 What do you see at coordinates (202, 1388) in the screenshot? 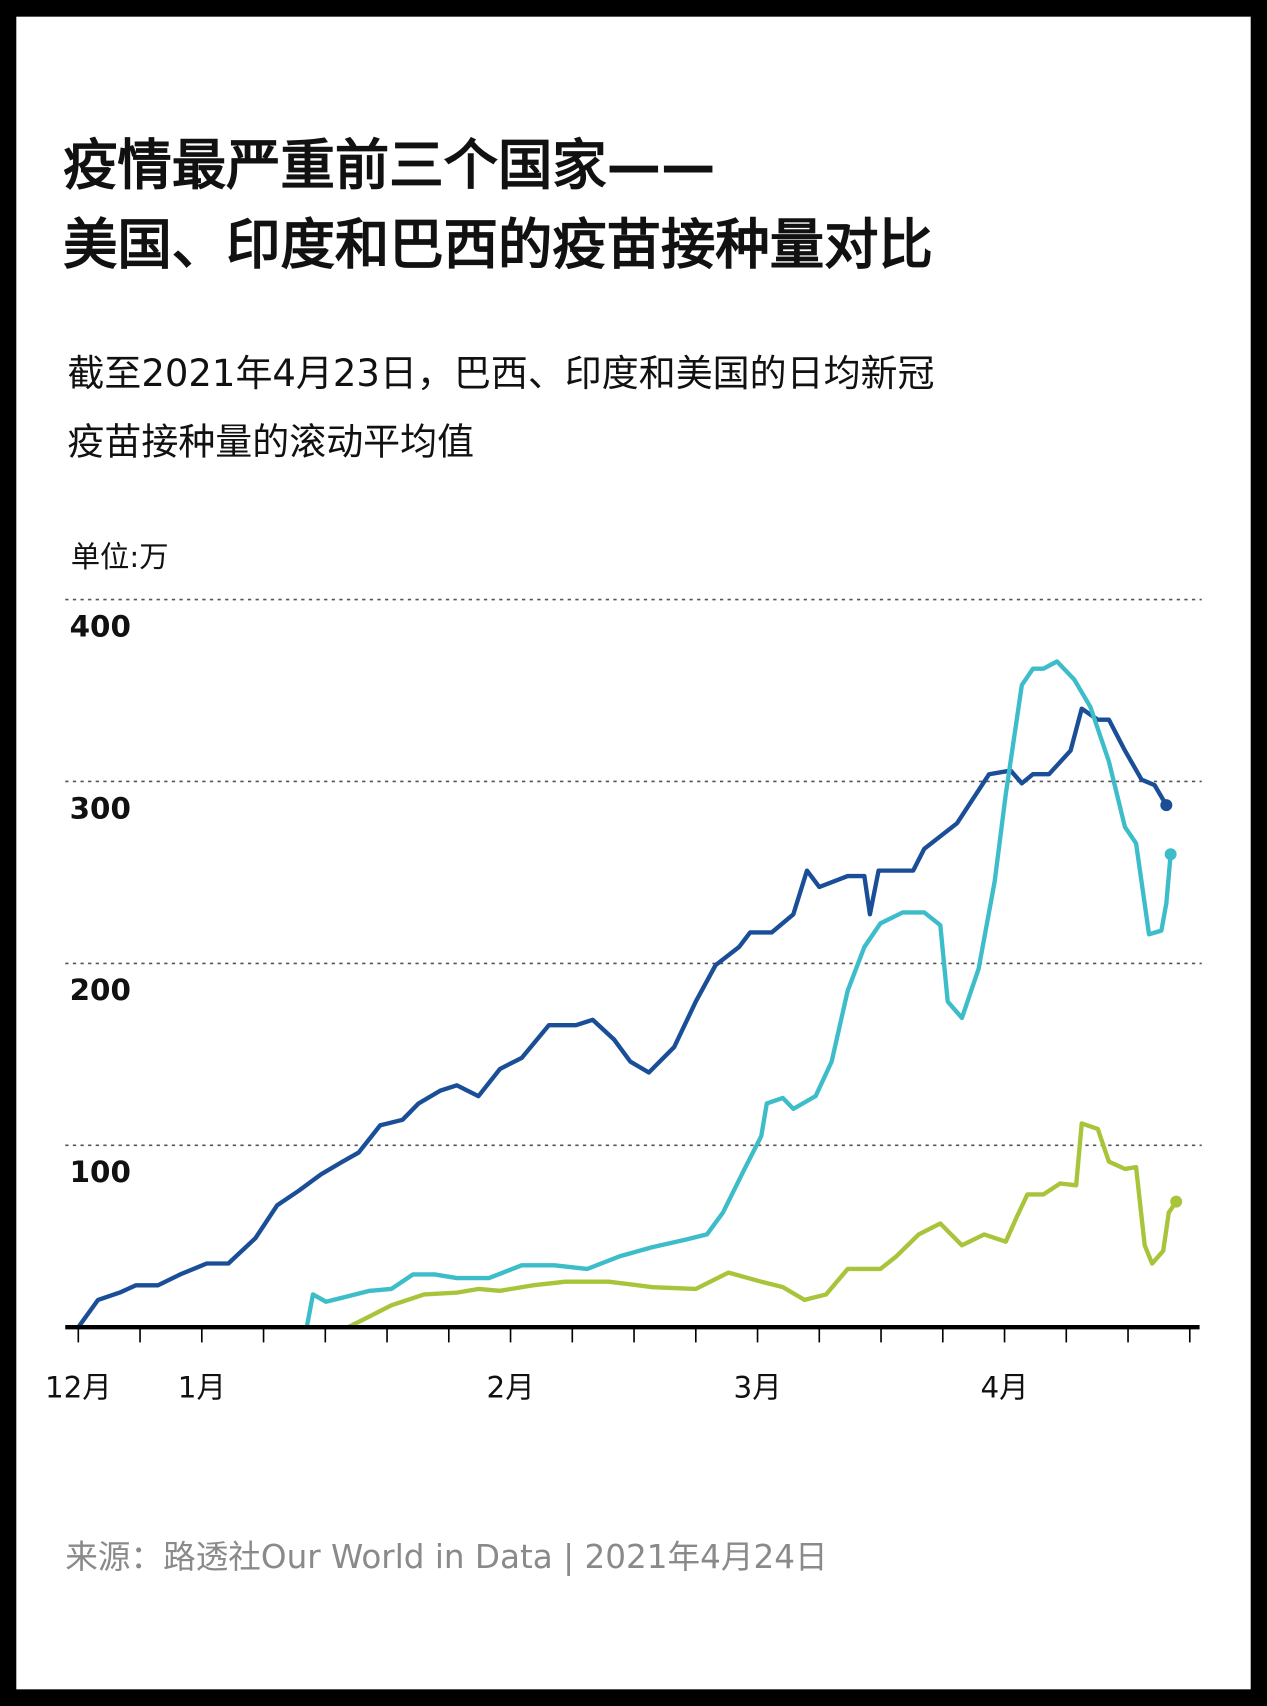
I see `x-tick-label: 1月` at bounding box center [202, 1388].